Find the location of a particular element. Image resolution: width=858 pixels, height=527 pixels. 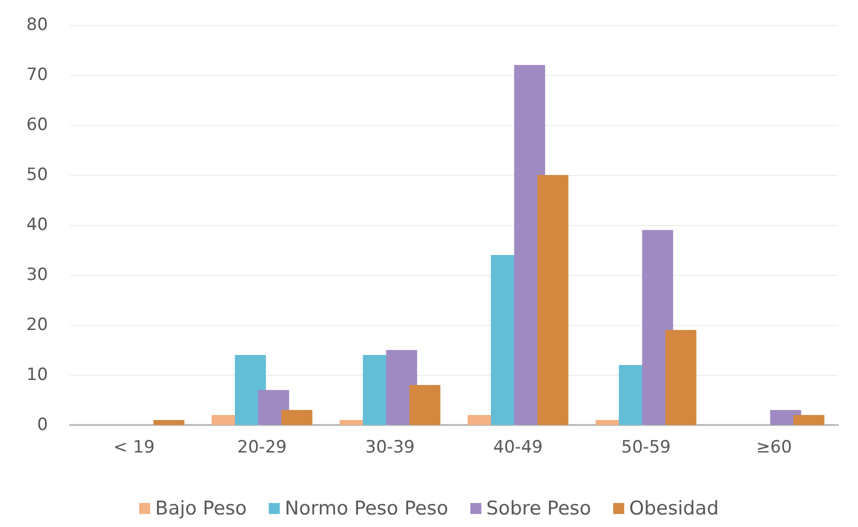

legend-label: Obesidad is located at coordinates (674, 509).